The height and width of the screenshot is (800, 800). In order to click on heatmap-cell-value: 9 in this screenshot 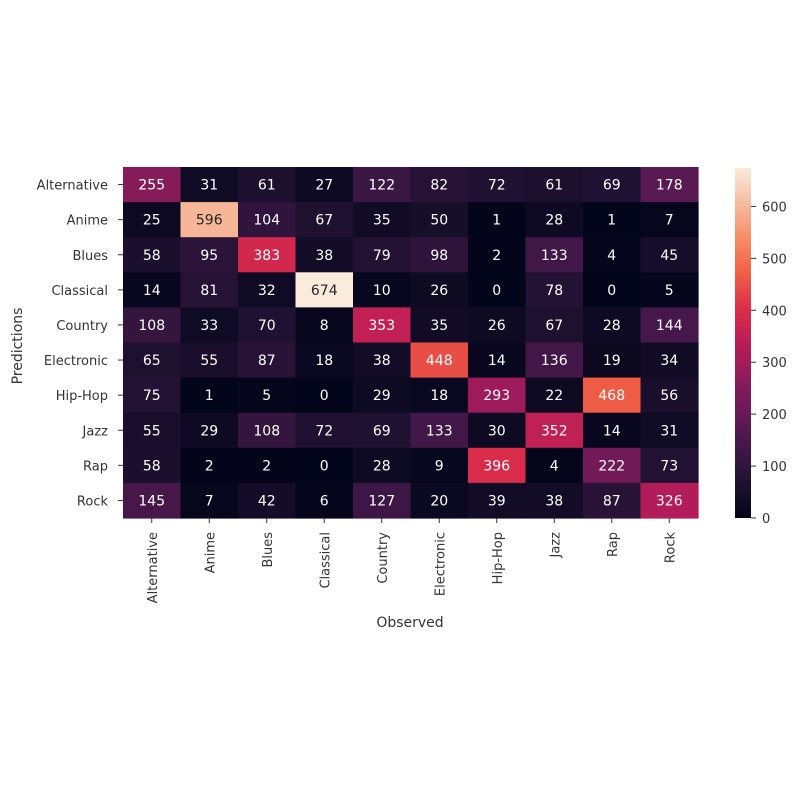, I will do `click(439, 466)`.